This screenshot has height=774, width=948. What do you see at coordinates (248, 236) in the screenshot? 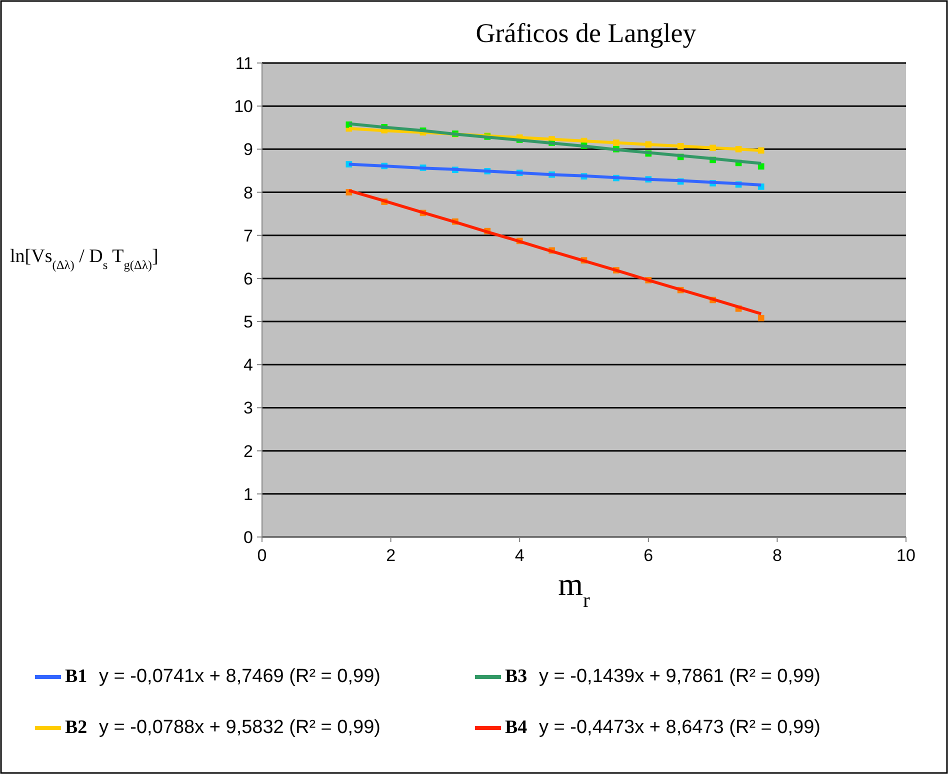
I see `y-tick-label: 7` at bounding box center [248, 236].